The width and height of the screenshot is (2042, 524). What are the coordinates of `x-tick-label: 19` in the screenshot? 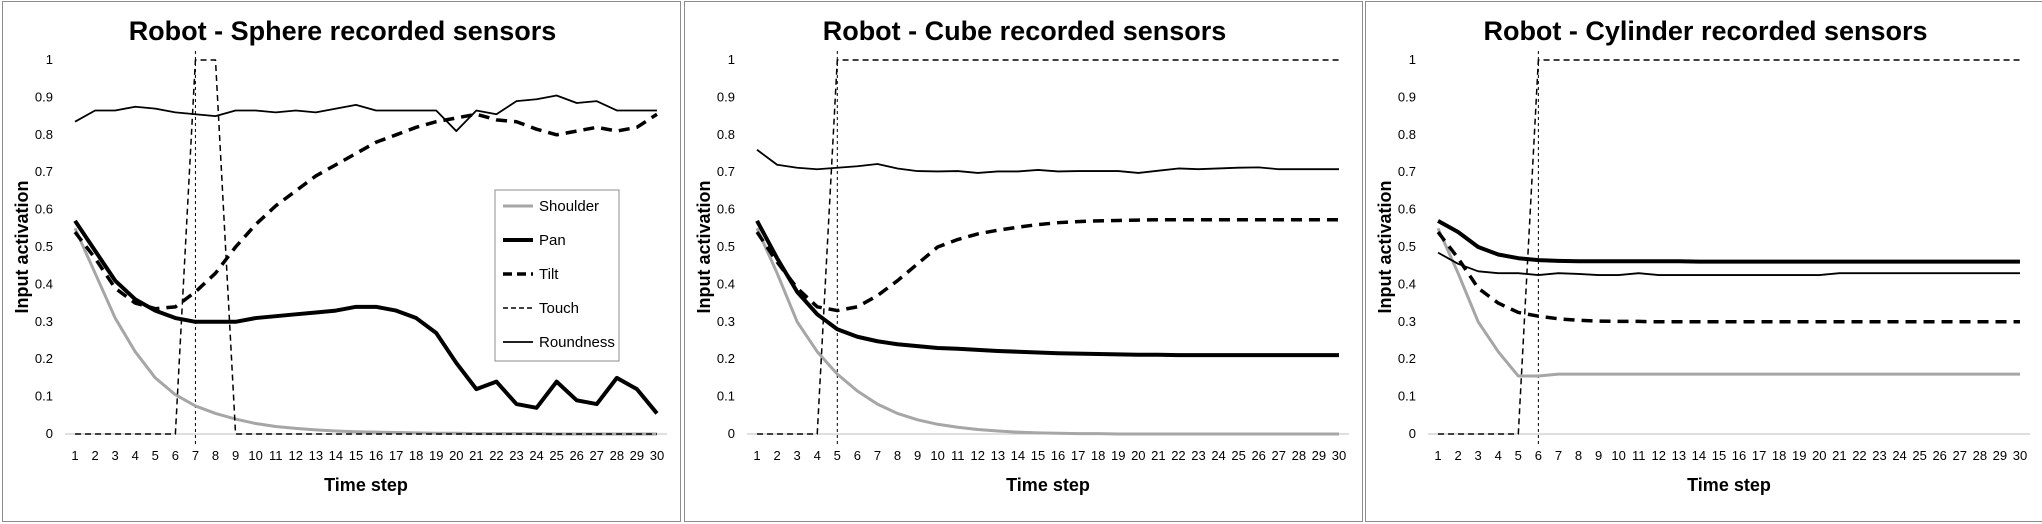 It's located at (436, 455).